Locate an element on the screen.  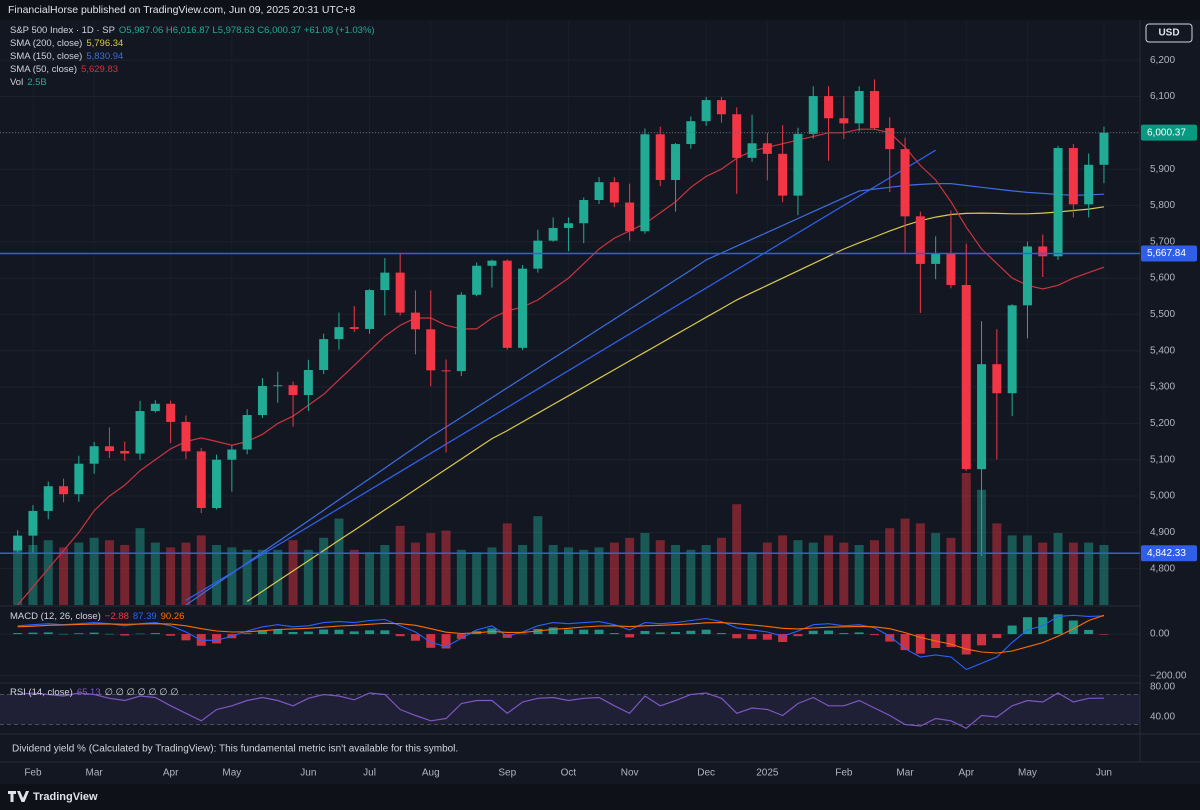
x-tick-label: Jul is located at coordinates (369, 773).